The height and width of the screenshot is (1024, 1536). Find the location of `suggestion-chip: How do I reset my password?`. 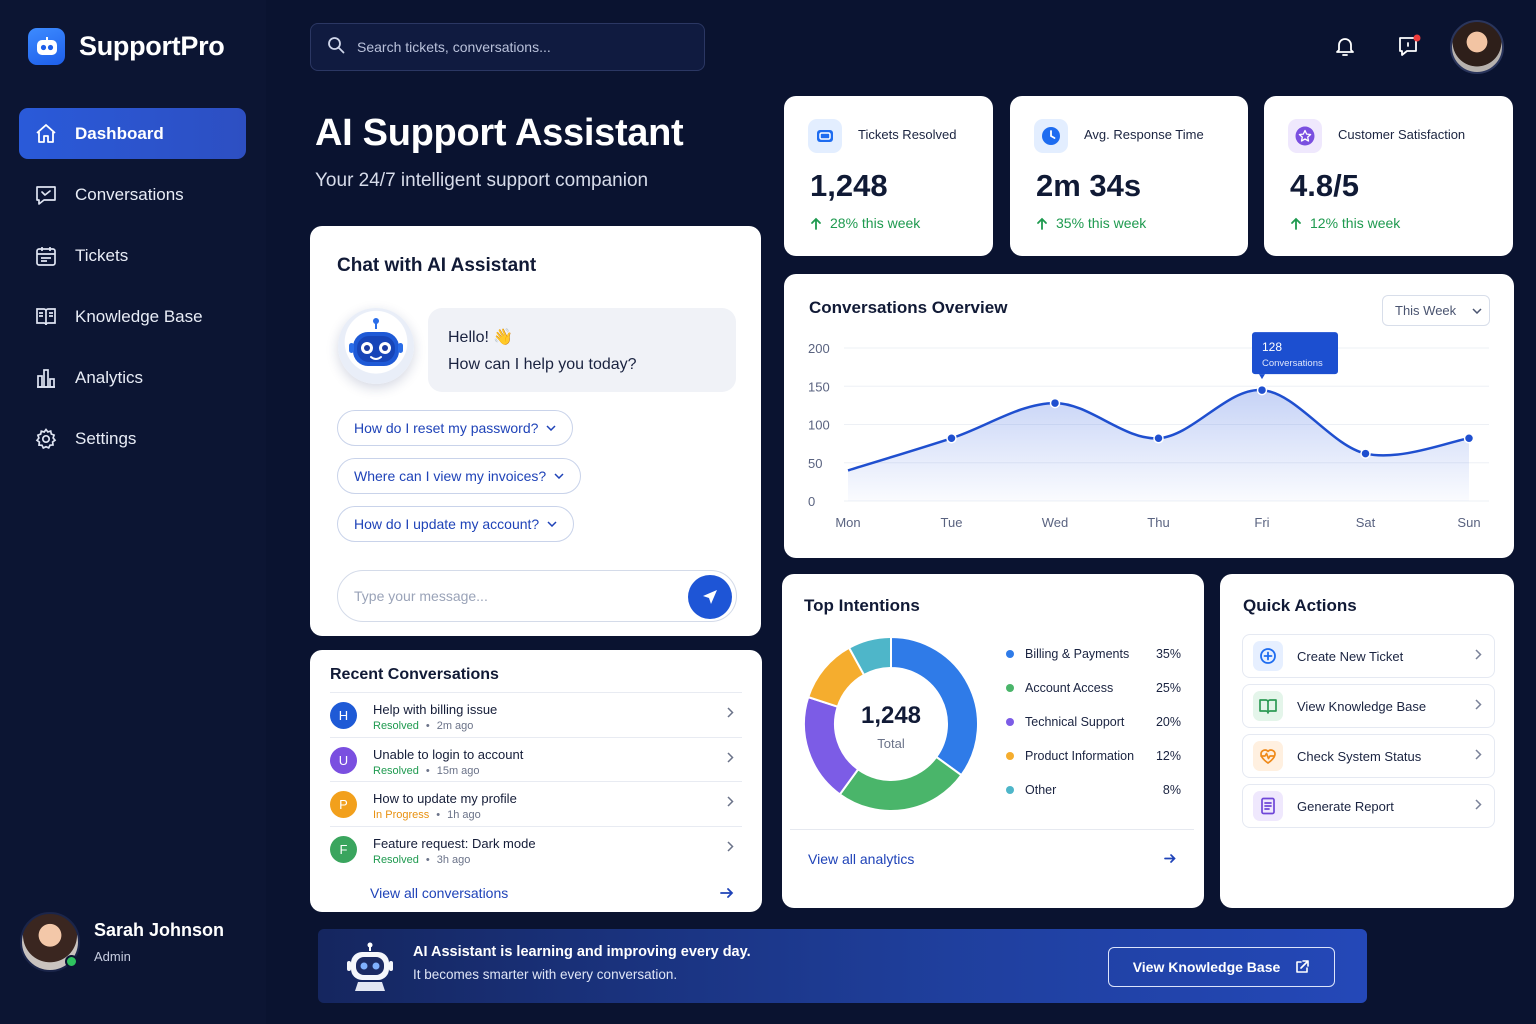

suggestion-chip: How do I reset my password? is located at coordinates (455, 428).